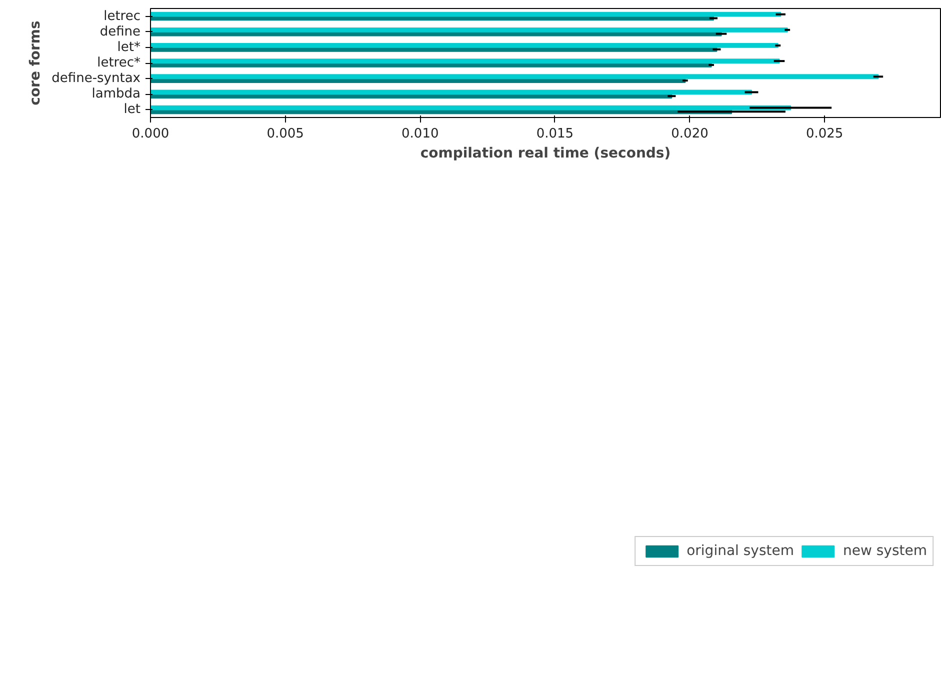 The height and width of the screenshot is (699, 941). I want to click on x-tick-label: 0.005, so click(285, 134).